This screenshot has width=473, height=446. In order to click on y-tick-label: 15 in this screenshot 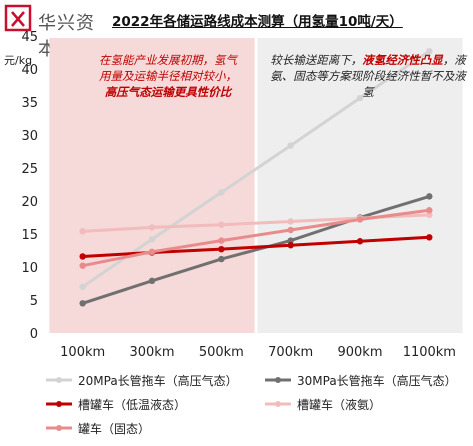, I will do `click(29, 235)`.